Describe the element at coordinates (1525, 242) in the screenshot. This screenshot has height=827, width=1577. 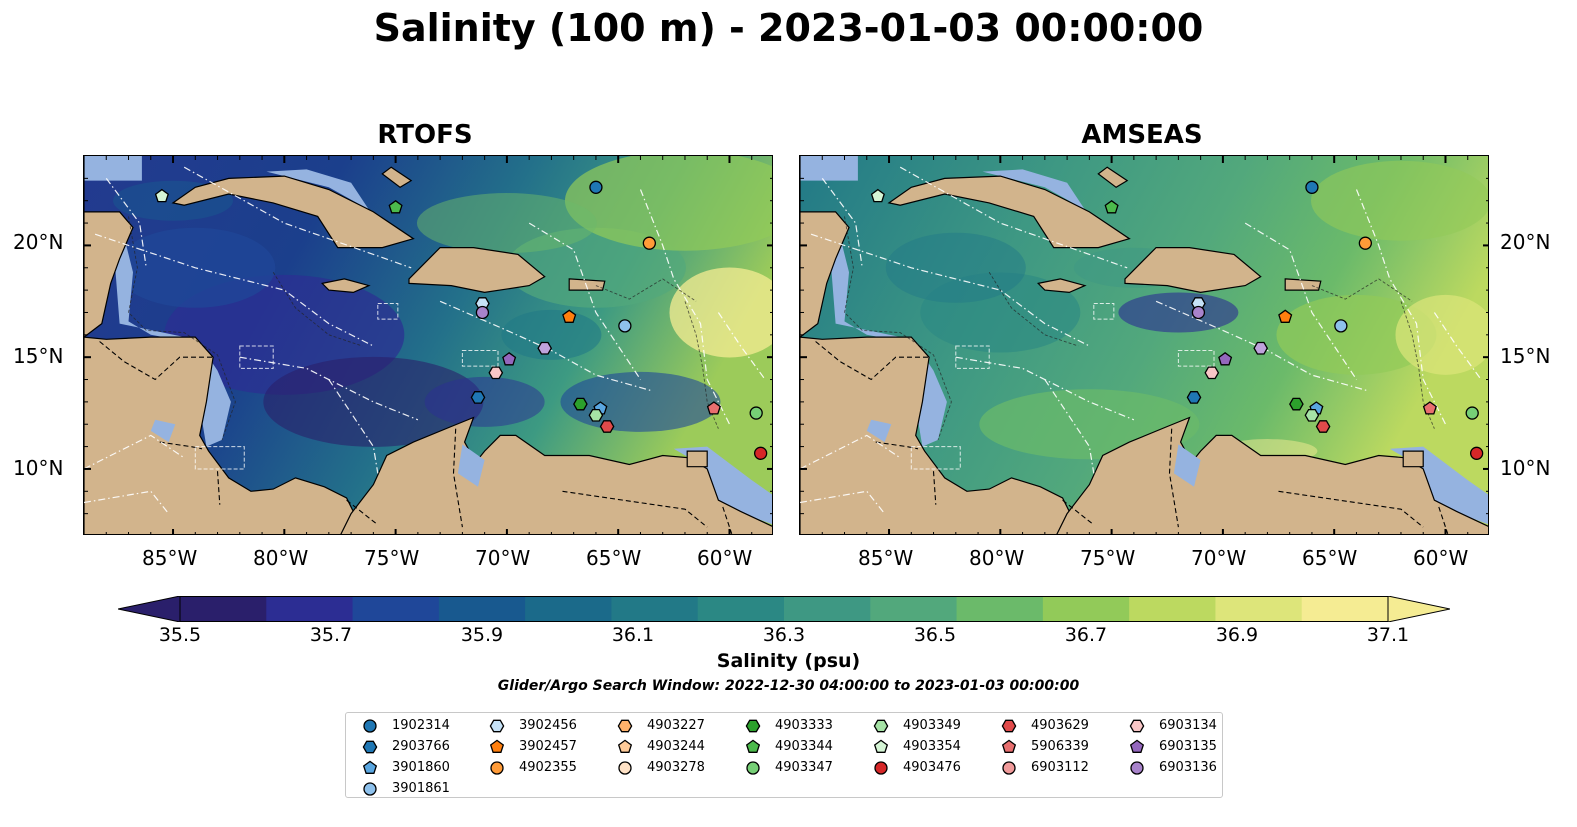
I see `amseas-lat-label-20: 20°N` at that location.